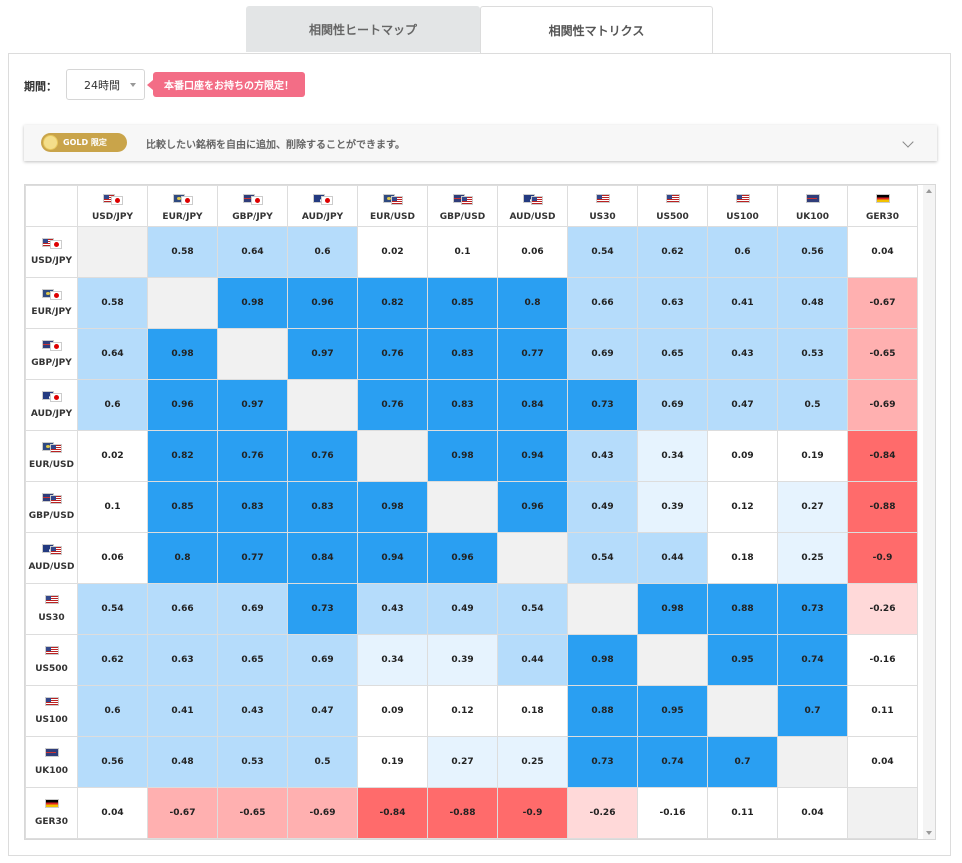 This screenshot has height=863, width=962. I want to click on correlation-cell: -0.9, so click(882, 558).